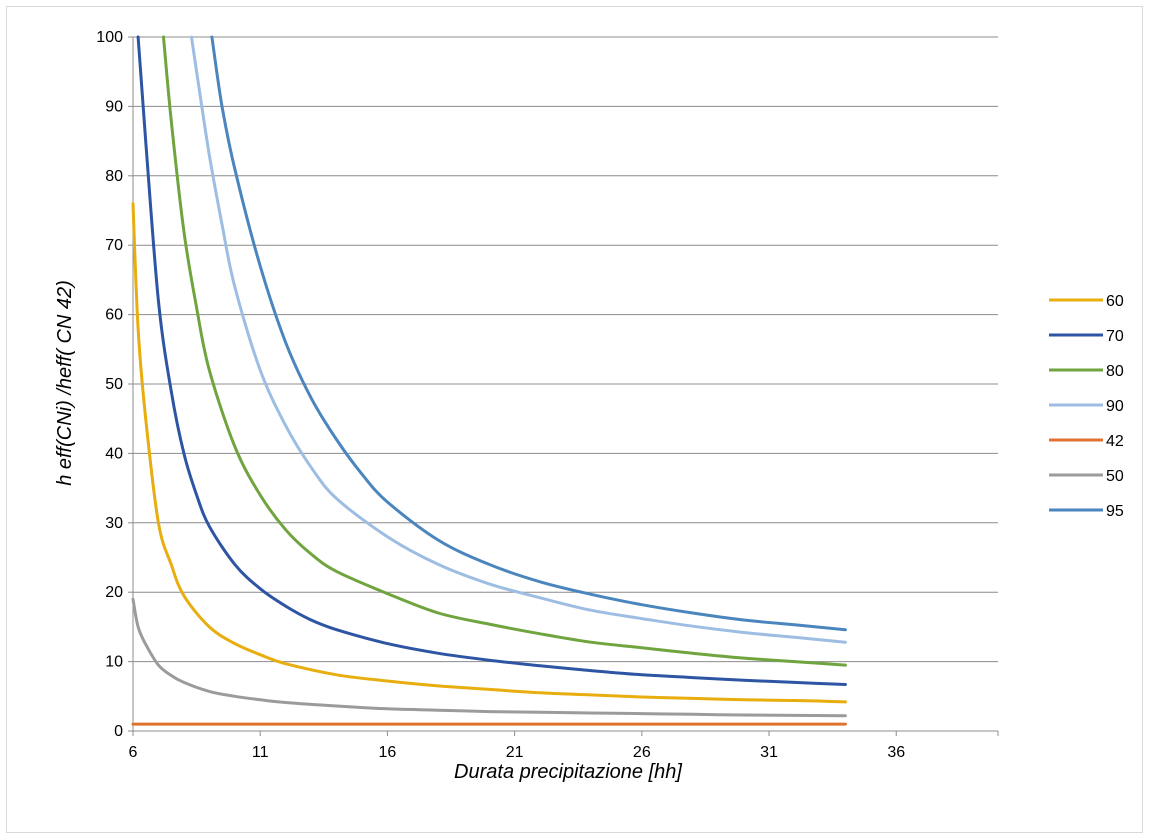  What do you see at coordinates (260, 752) in the screenshot?
I see `x-tick-label: 11` at bounding box center [260, 752].